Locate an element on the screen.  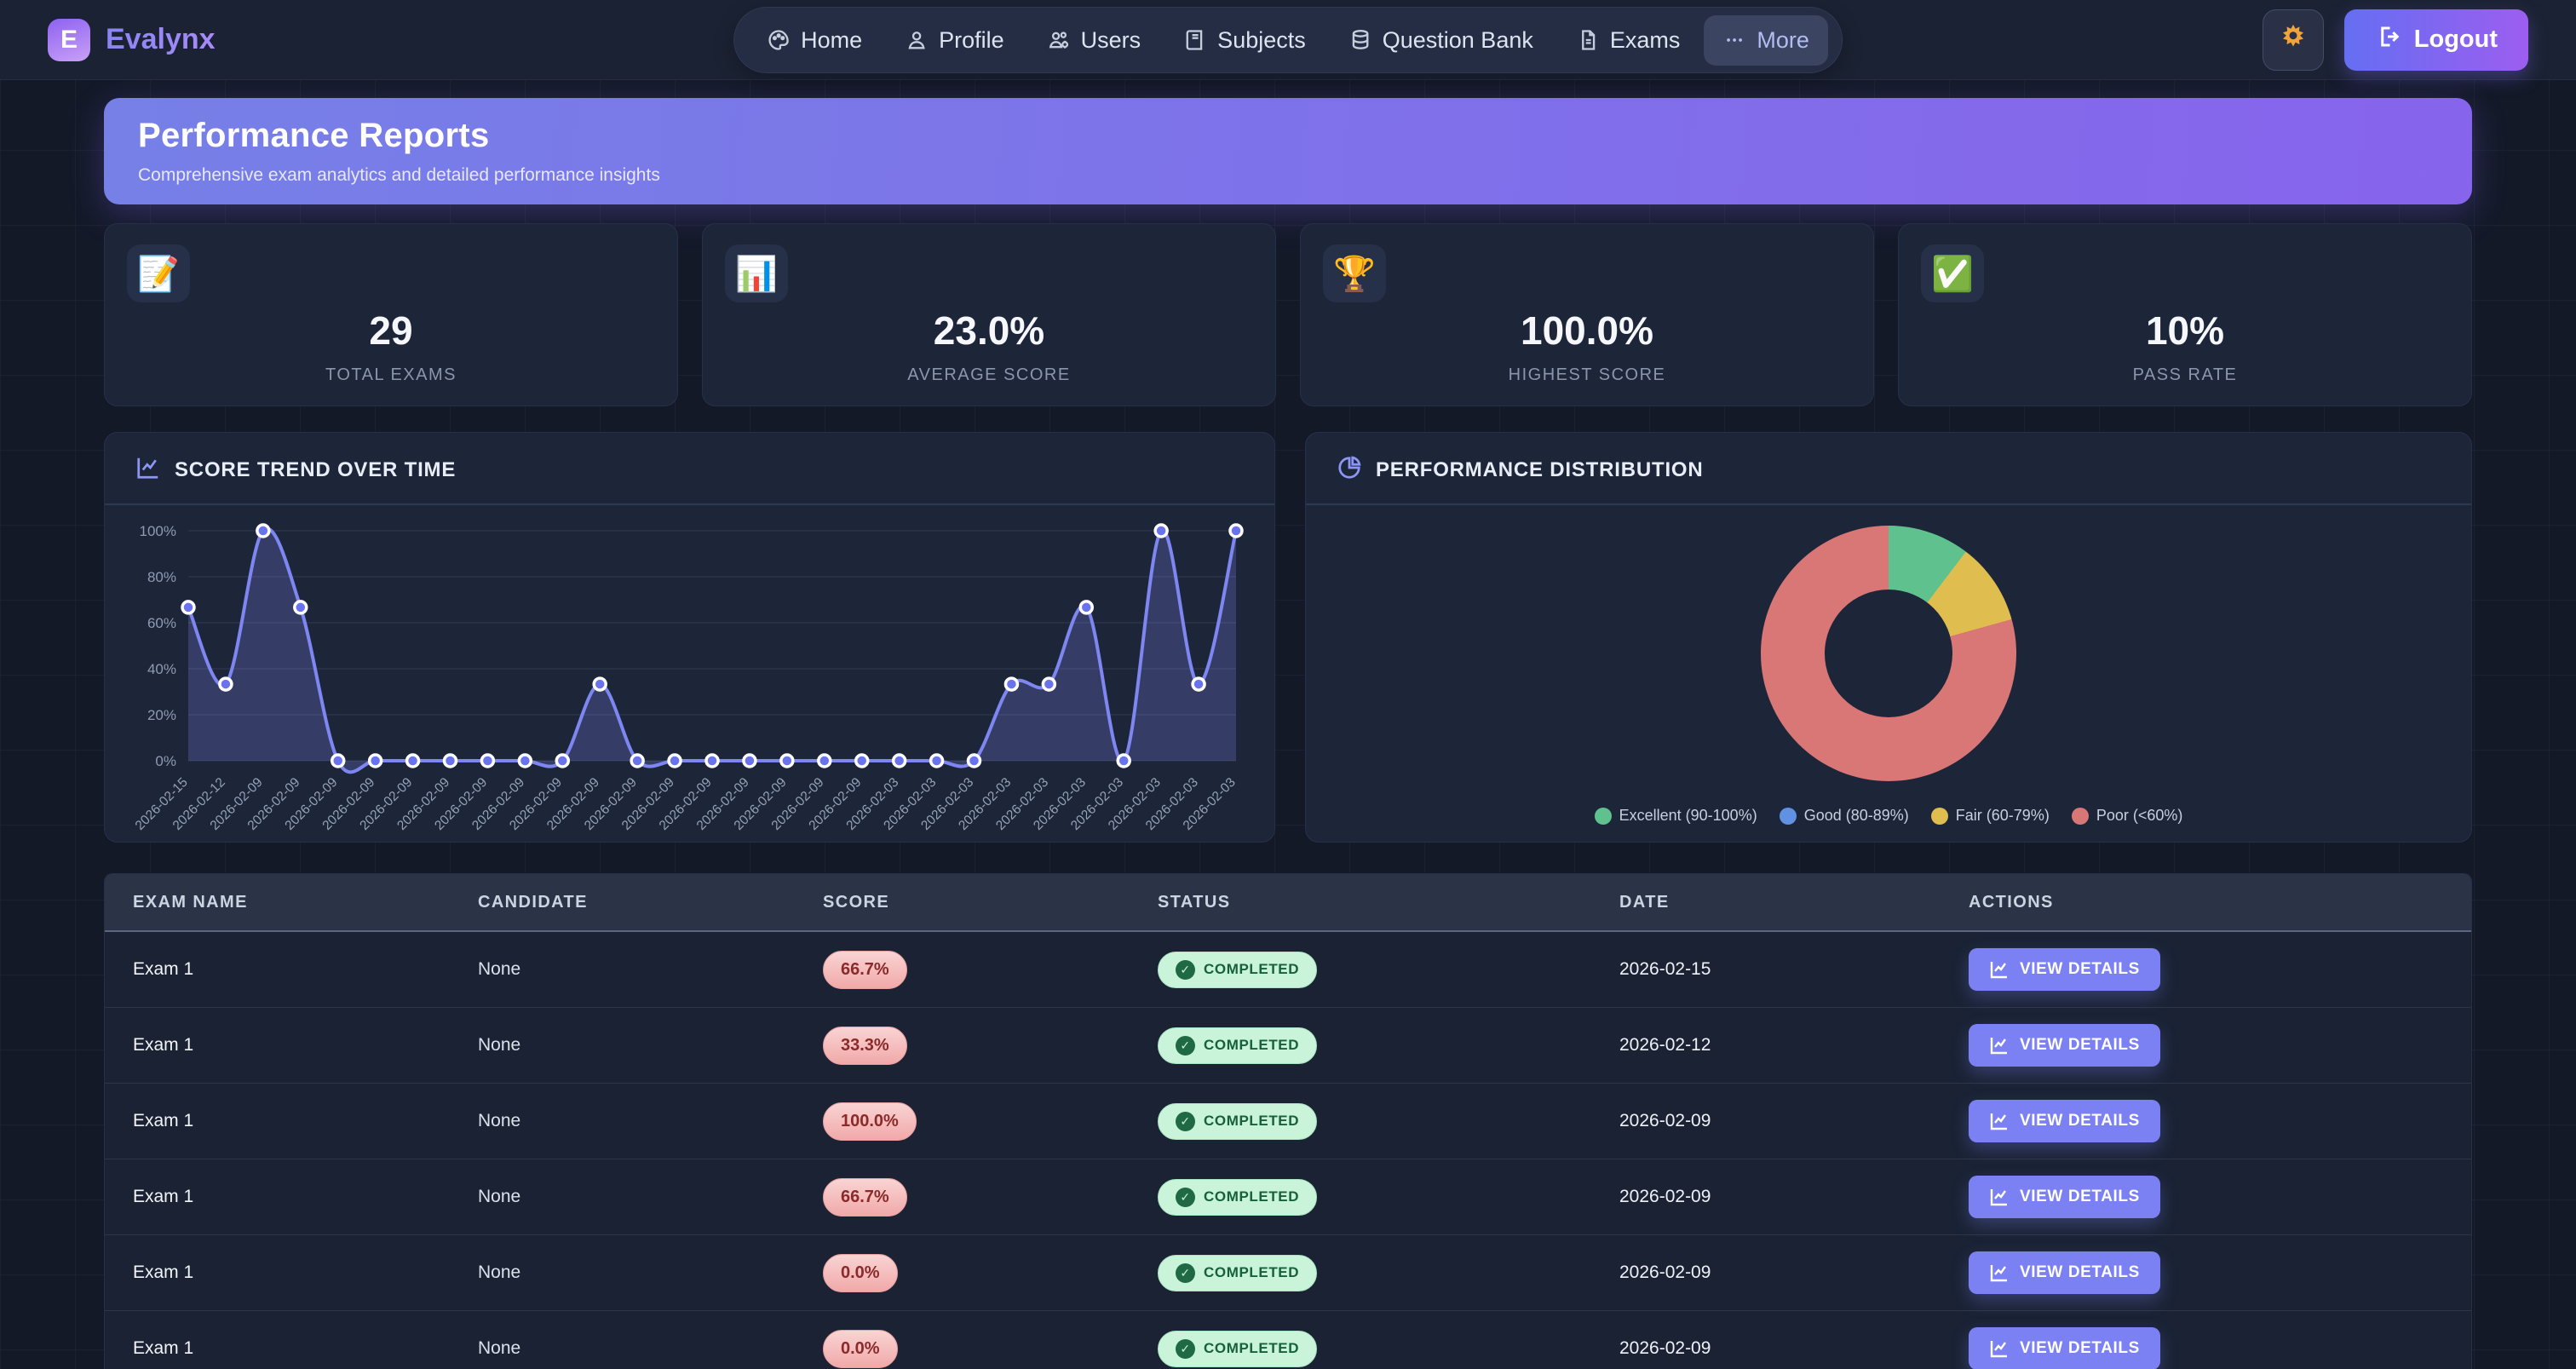
donut-hole is located at coordinates (1889, 653).